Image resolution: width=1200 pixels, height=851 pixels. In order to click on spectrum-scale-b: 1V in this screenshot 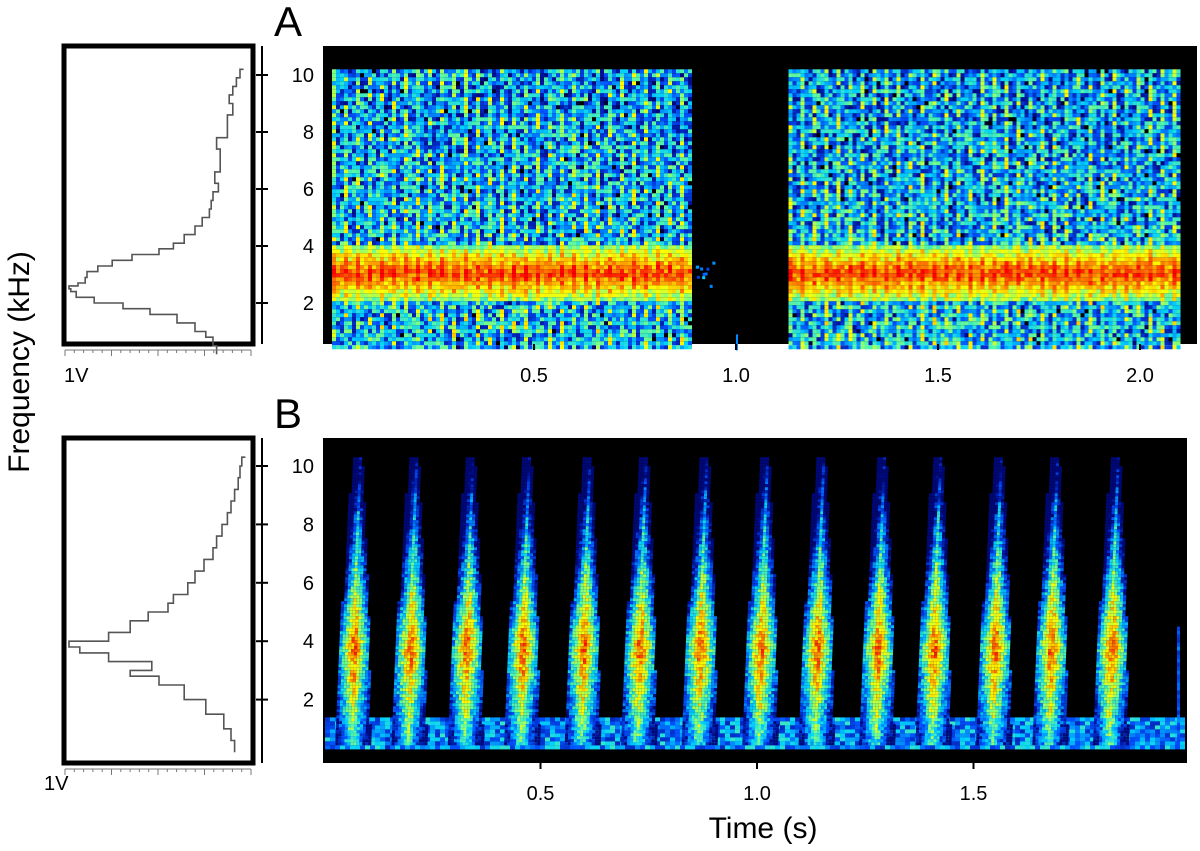, I will do `click(56, 784)`.